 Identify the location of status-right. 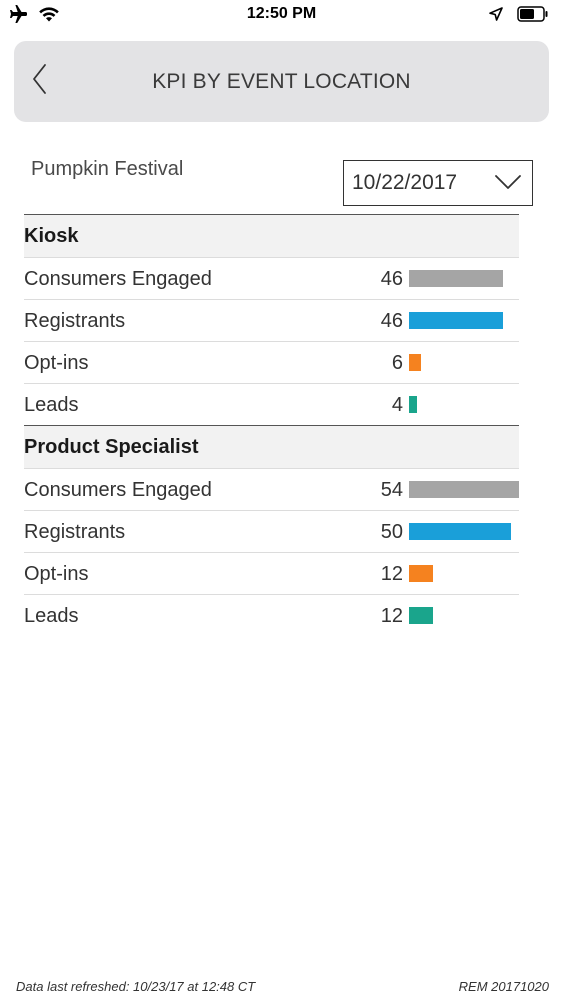
(519, 16).